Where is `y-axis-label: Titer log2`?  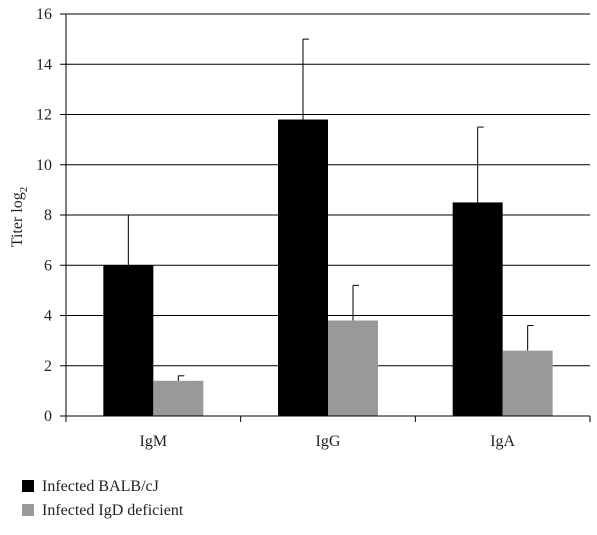 y-axis-label: Titer log2 is located at coordinates (19, 217).